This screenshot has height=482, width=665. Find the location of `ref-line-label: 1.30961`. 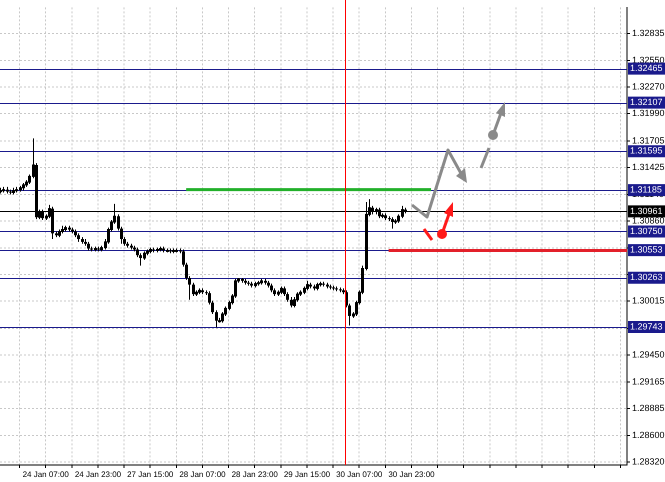

ref-line-label: 1.30961 is located at coordinates (646, 211).